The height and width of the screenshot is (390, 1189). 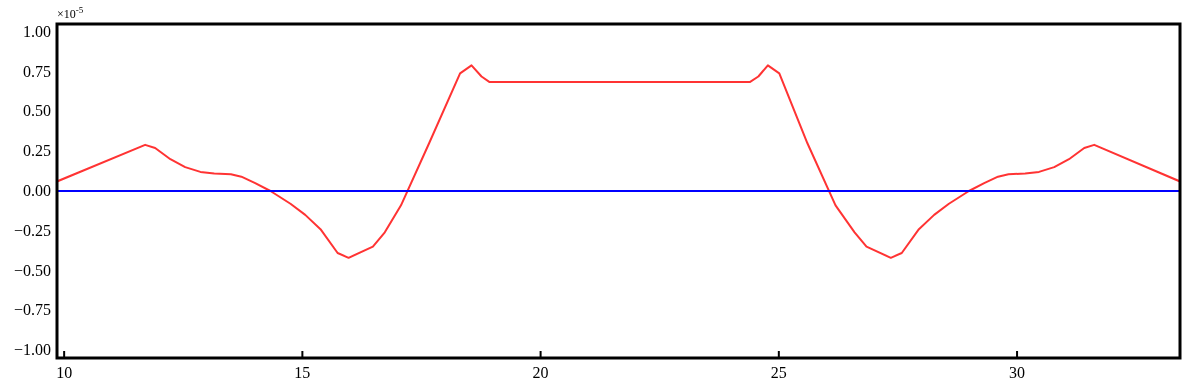 I want to click on y-tick-label: −0.25, so click(x=32, y=230).